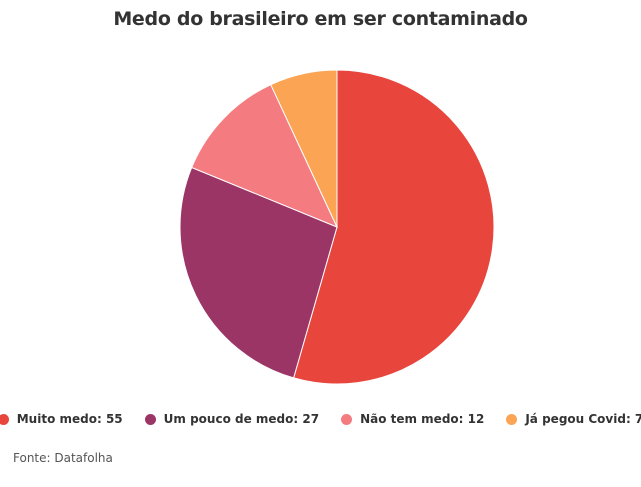 This screenshot has height=487, width=641. What do you see at coordinates (150, 419) in the screenshot?
I see `legend-marker-um-pouco-de-medo` at bounding box center [150, 419].